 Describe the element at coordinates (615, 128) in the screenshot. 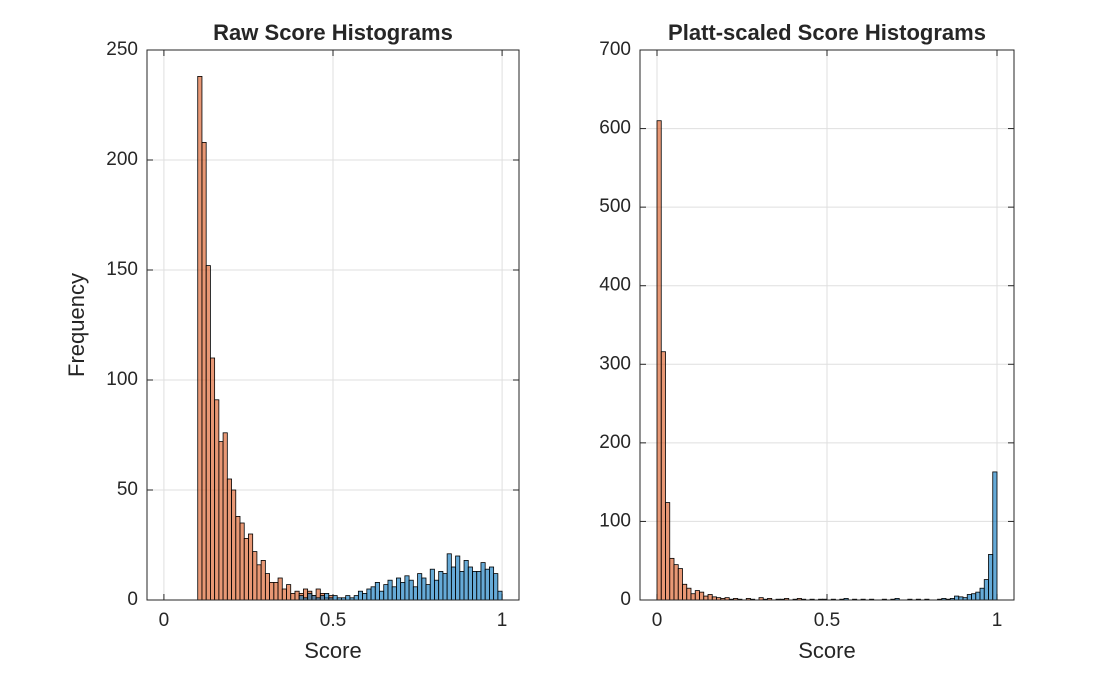

I see `y-tick-label: 600` at that location.